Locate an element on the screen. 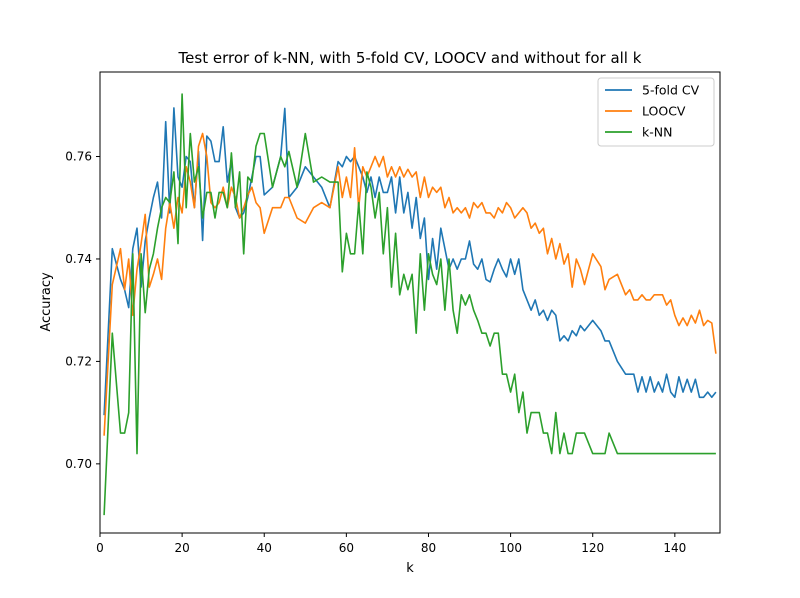 Image resolution: width=800 pixels, height=598 pixels. y-axis: 0.70 0.72 0.74 0.76 is located at coordinates (82, 310).